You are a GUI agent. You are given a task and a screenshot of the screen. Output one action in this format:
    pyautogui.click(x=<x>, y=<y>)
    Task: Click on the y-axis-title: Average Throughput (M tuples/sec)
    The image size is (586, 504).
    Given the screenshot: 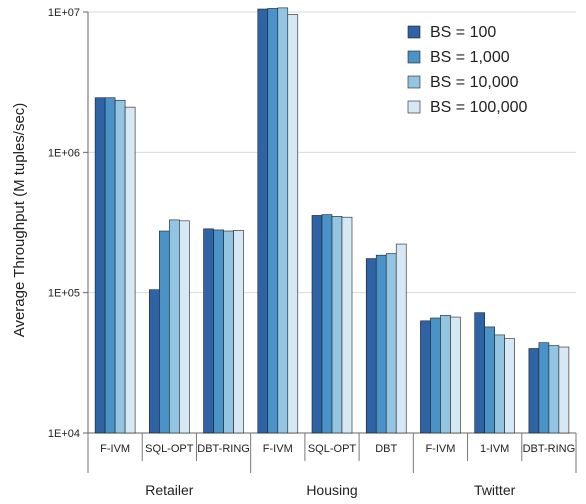 What is the action you would take?
    pyautogui.click(x=19, y=220)
    